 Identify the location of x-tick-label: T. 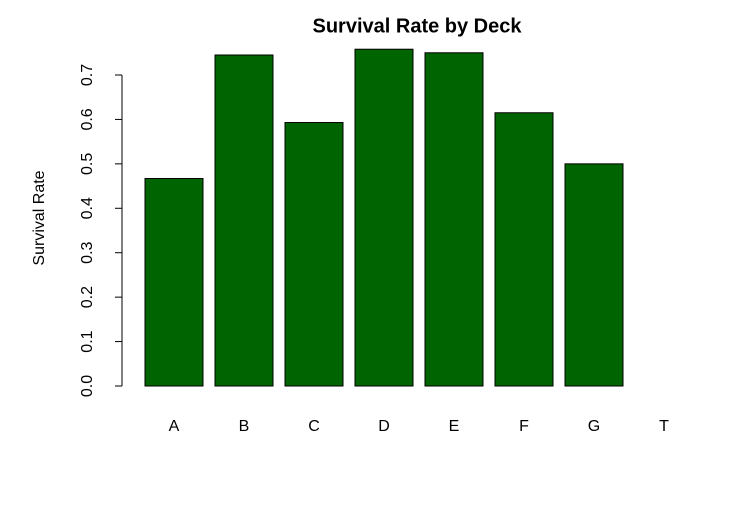
(664, 426).